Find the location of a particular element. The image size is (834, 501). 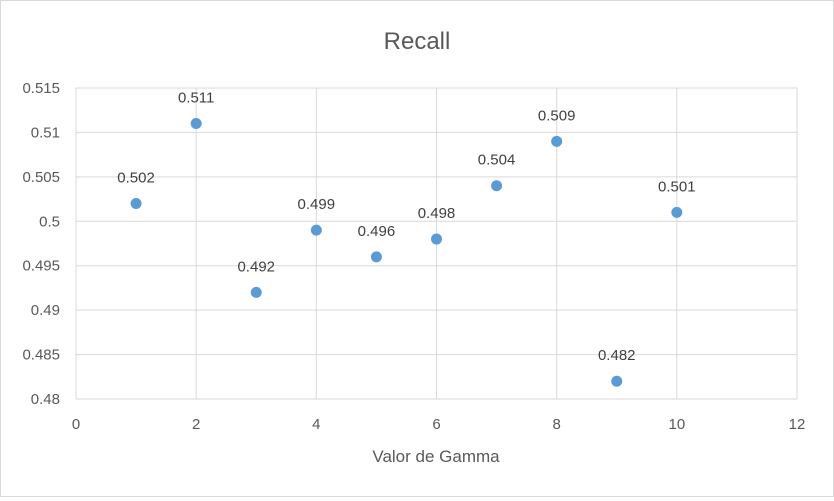

data-label: 0.499 is located at coordinates (317, 204).